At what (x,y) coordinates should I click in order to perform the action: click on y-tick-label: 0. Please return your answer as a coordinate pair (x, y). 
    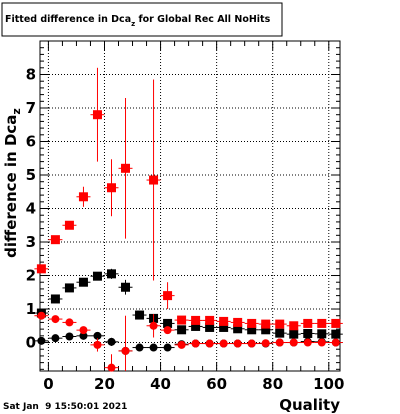
    Looking at the image, I should click on (31, 343).